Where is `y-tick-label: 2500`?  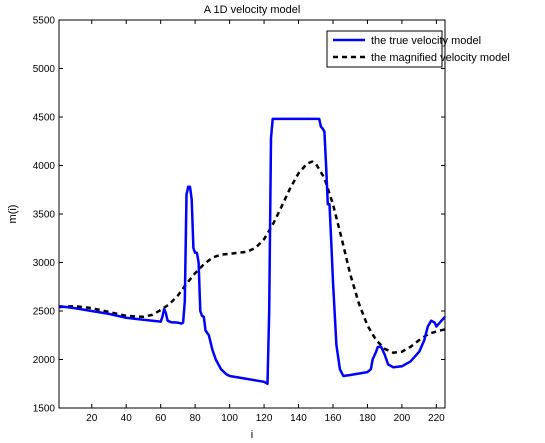
y-tick-label: 2500 is located at coordinates (44, 312).